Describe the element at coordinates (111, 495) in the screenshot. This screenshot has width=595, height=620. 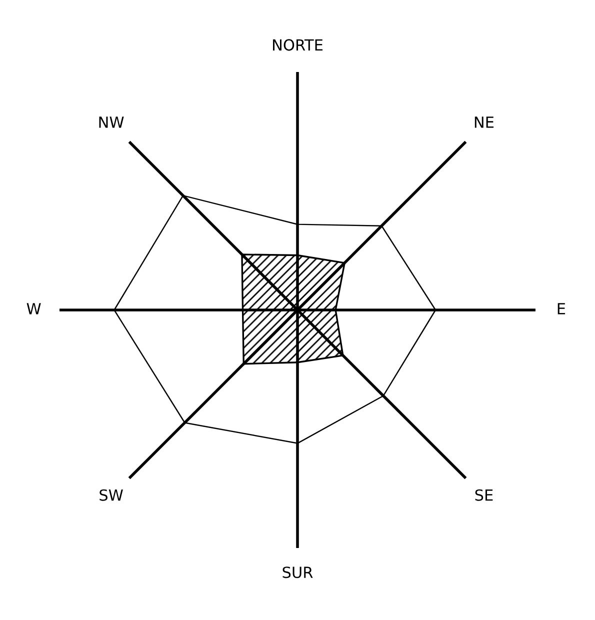
I see `spoke-label: SW` at that location.